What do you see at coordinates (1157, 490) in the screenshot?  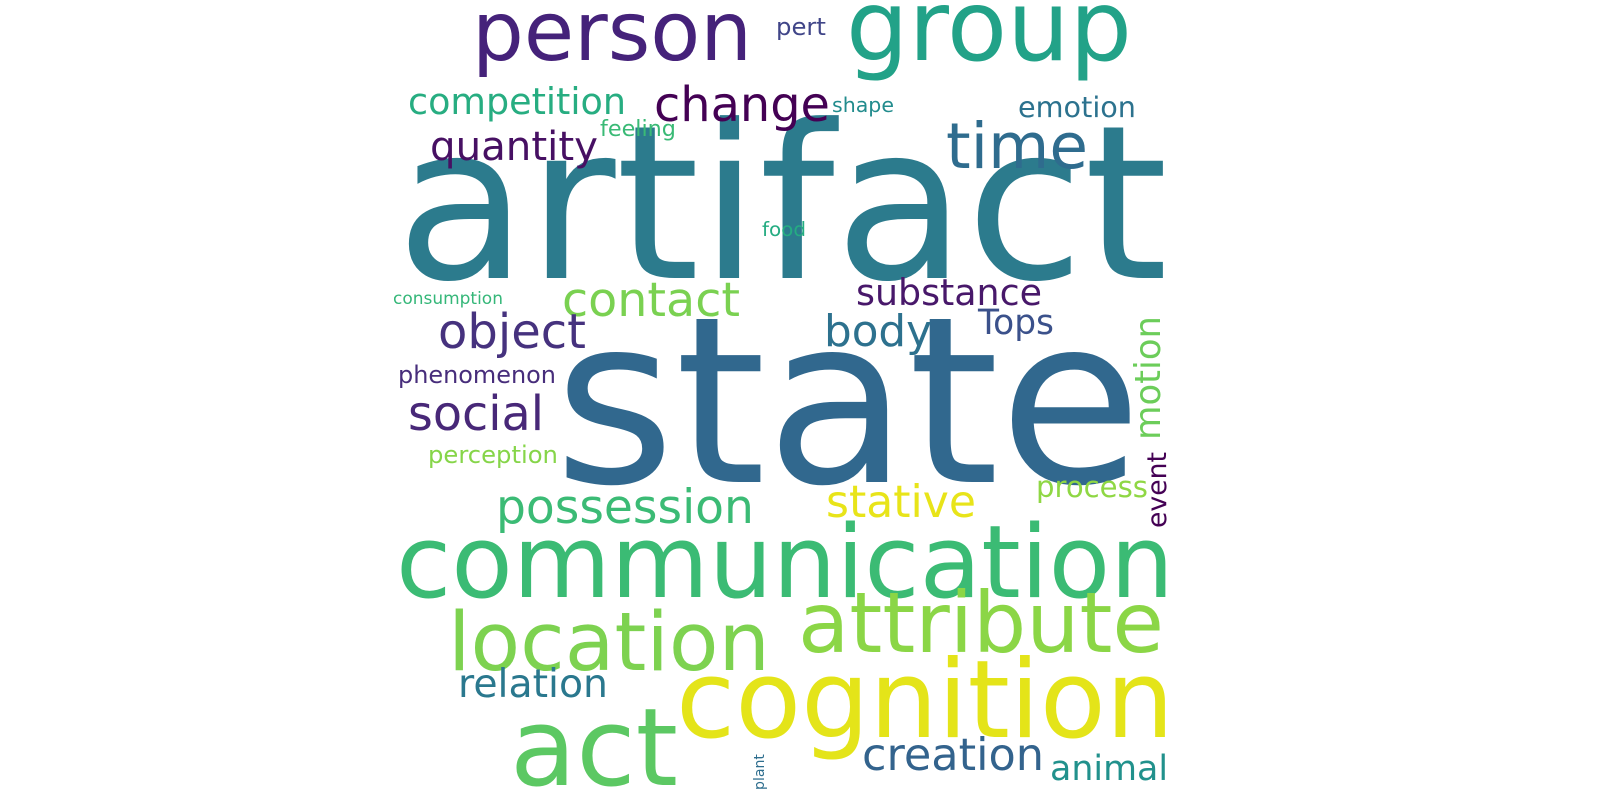 I see `word-event: event` at bounding box center [1157, 490].